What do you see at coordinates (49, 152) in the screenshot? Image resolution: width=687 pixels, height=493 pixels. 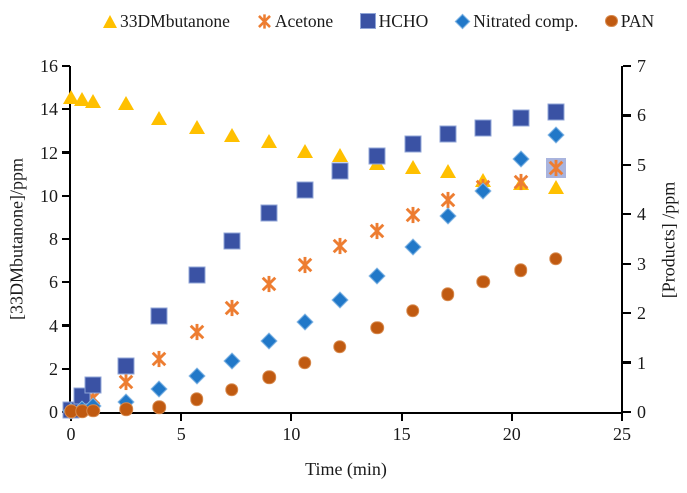 I see `y-left-tick-label: 12` at bounding box center [49, 152].